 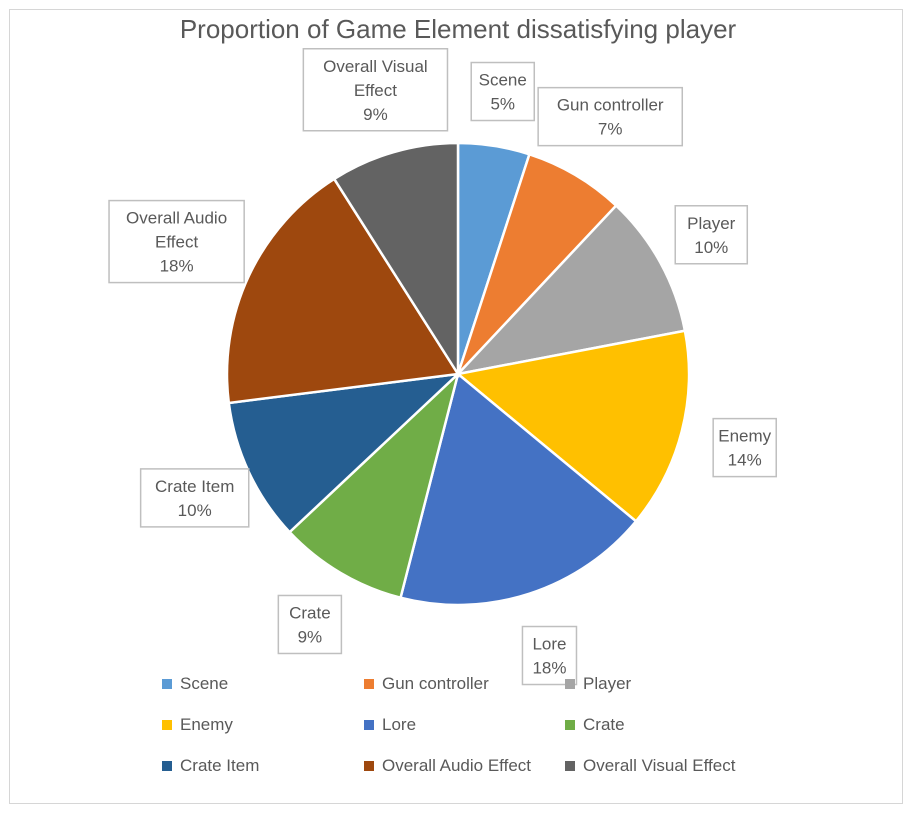 I want to click on legend-label: Player, so click(x=607, y=683).